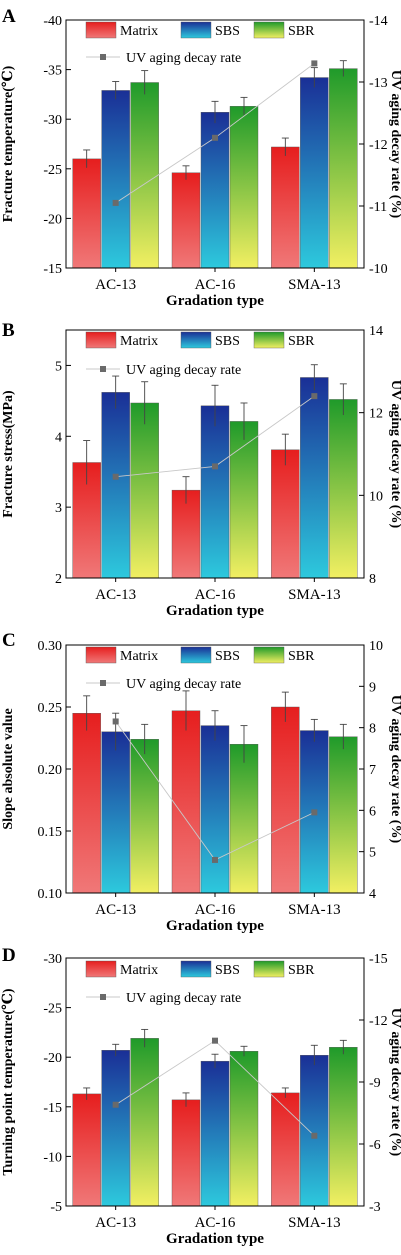 The width and height of the screenshot is (401, 1255). I want to click on y-tick-label: 0.30, so click(50, 646).